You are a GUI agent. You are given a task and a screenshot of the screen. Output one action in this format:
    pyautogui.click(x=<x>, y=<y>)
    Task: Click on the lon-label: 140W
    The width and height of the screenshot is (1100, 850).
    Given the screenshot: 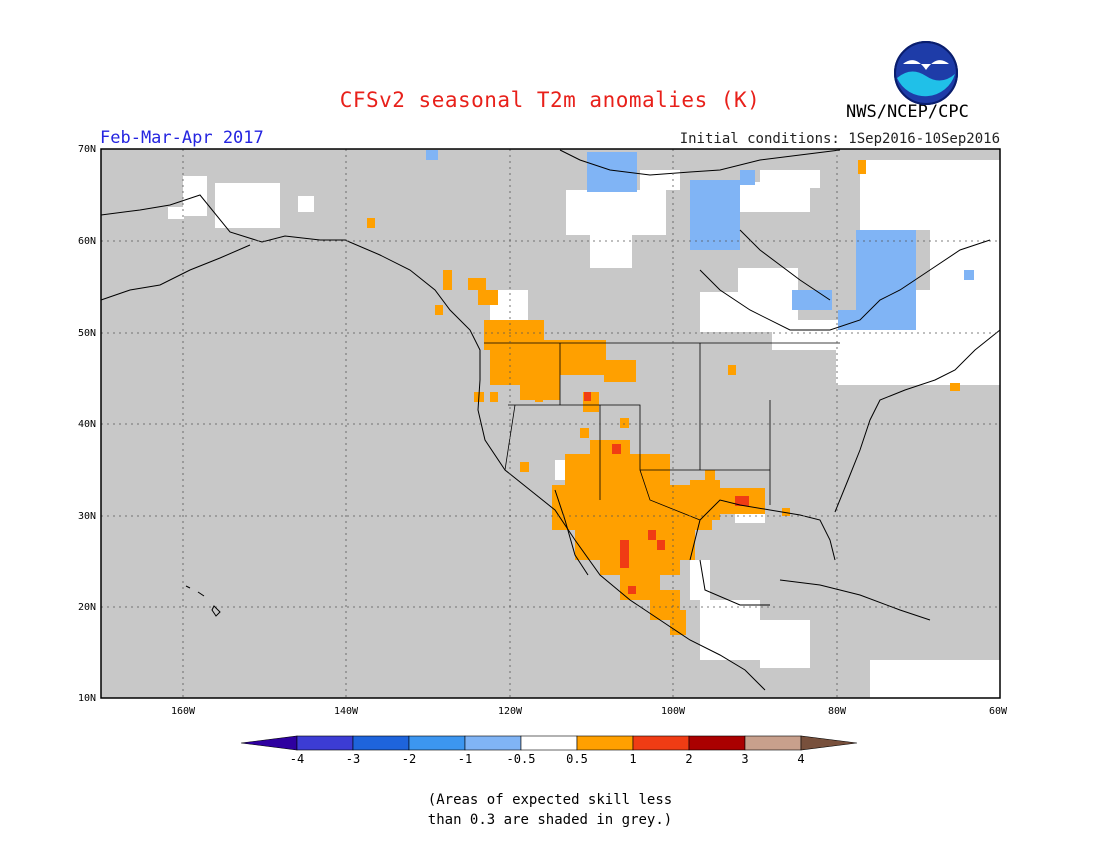 What is the action you would take?
    pyautogui.click(x=346, y=711)
    